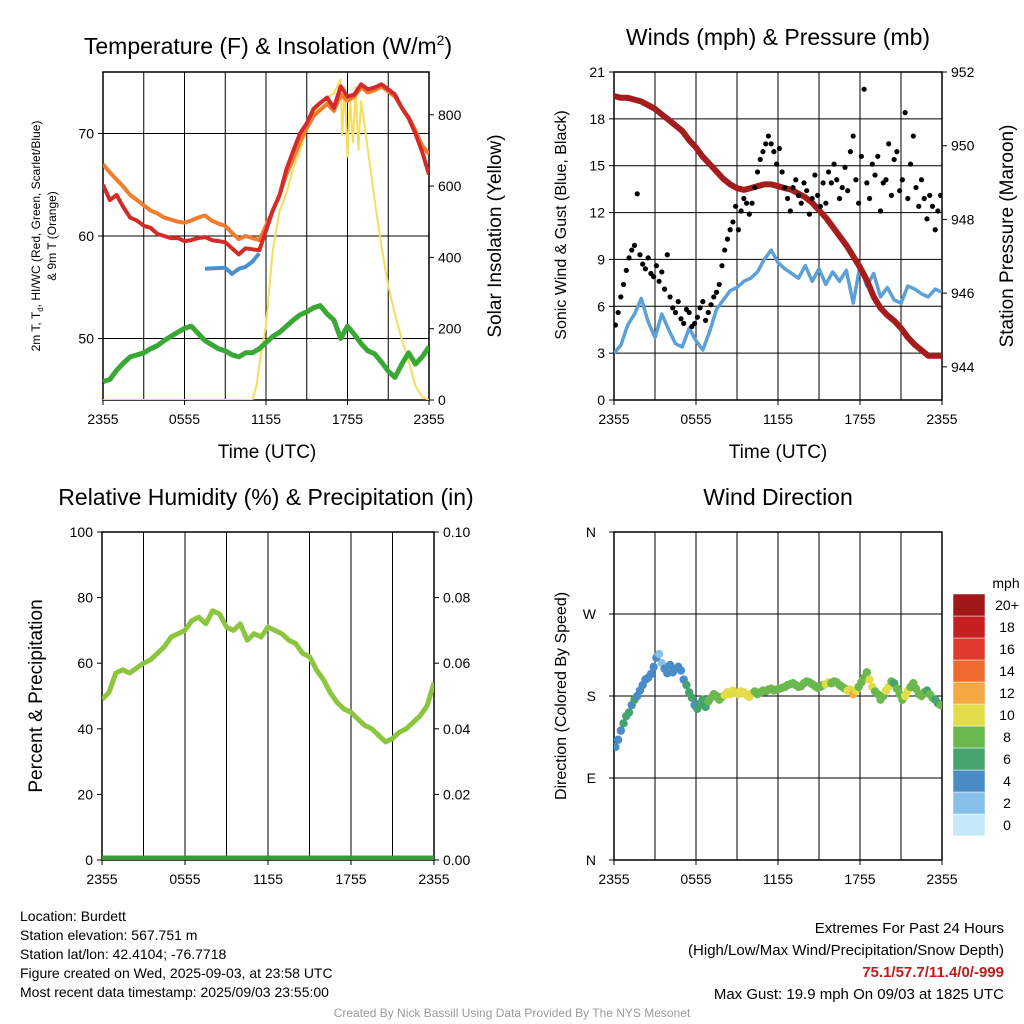  What do you see at coordinates (86, 696) in the screenshot?
I see `humidity-y-ticks: 0 20 40 60 80 100` at bounding box center [86, 696].